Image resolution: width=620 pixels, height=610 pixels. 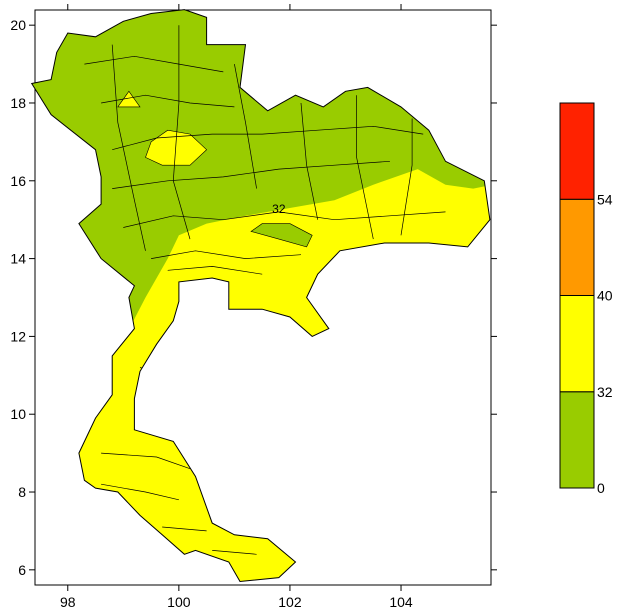 I want to click on colorbar-label: 40, so click(x=605, y=296).